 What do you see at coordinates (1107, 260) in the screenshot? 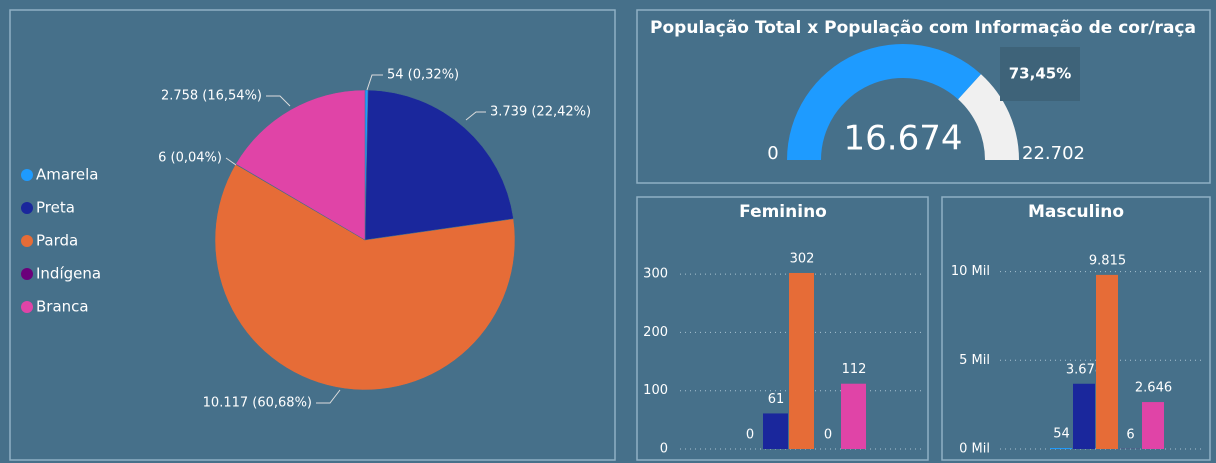
I see `data-label: 9.815` at bounding box center [1107, 260].